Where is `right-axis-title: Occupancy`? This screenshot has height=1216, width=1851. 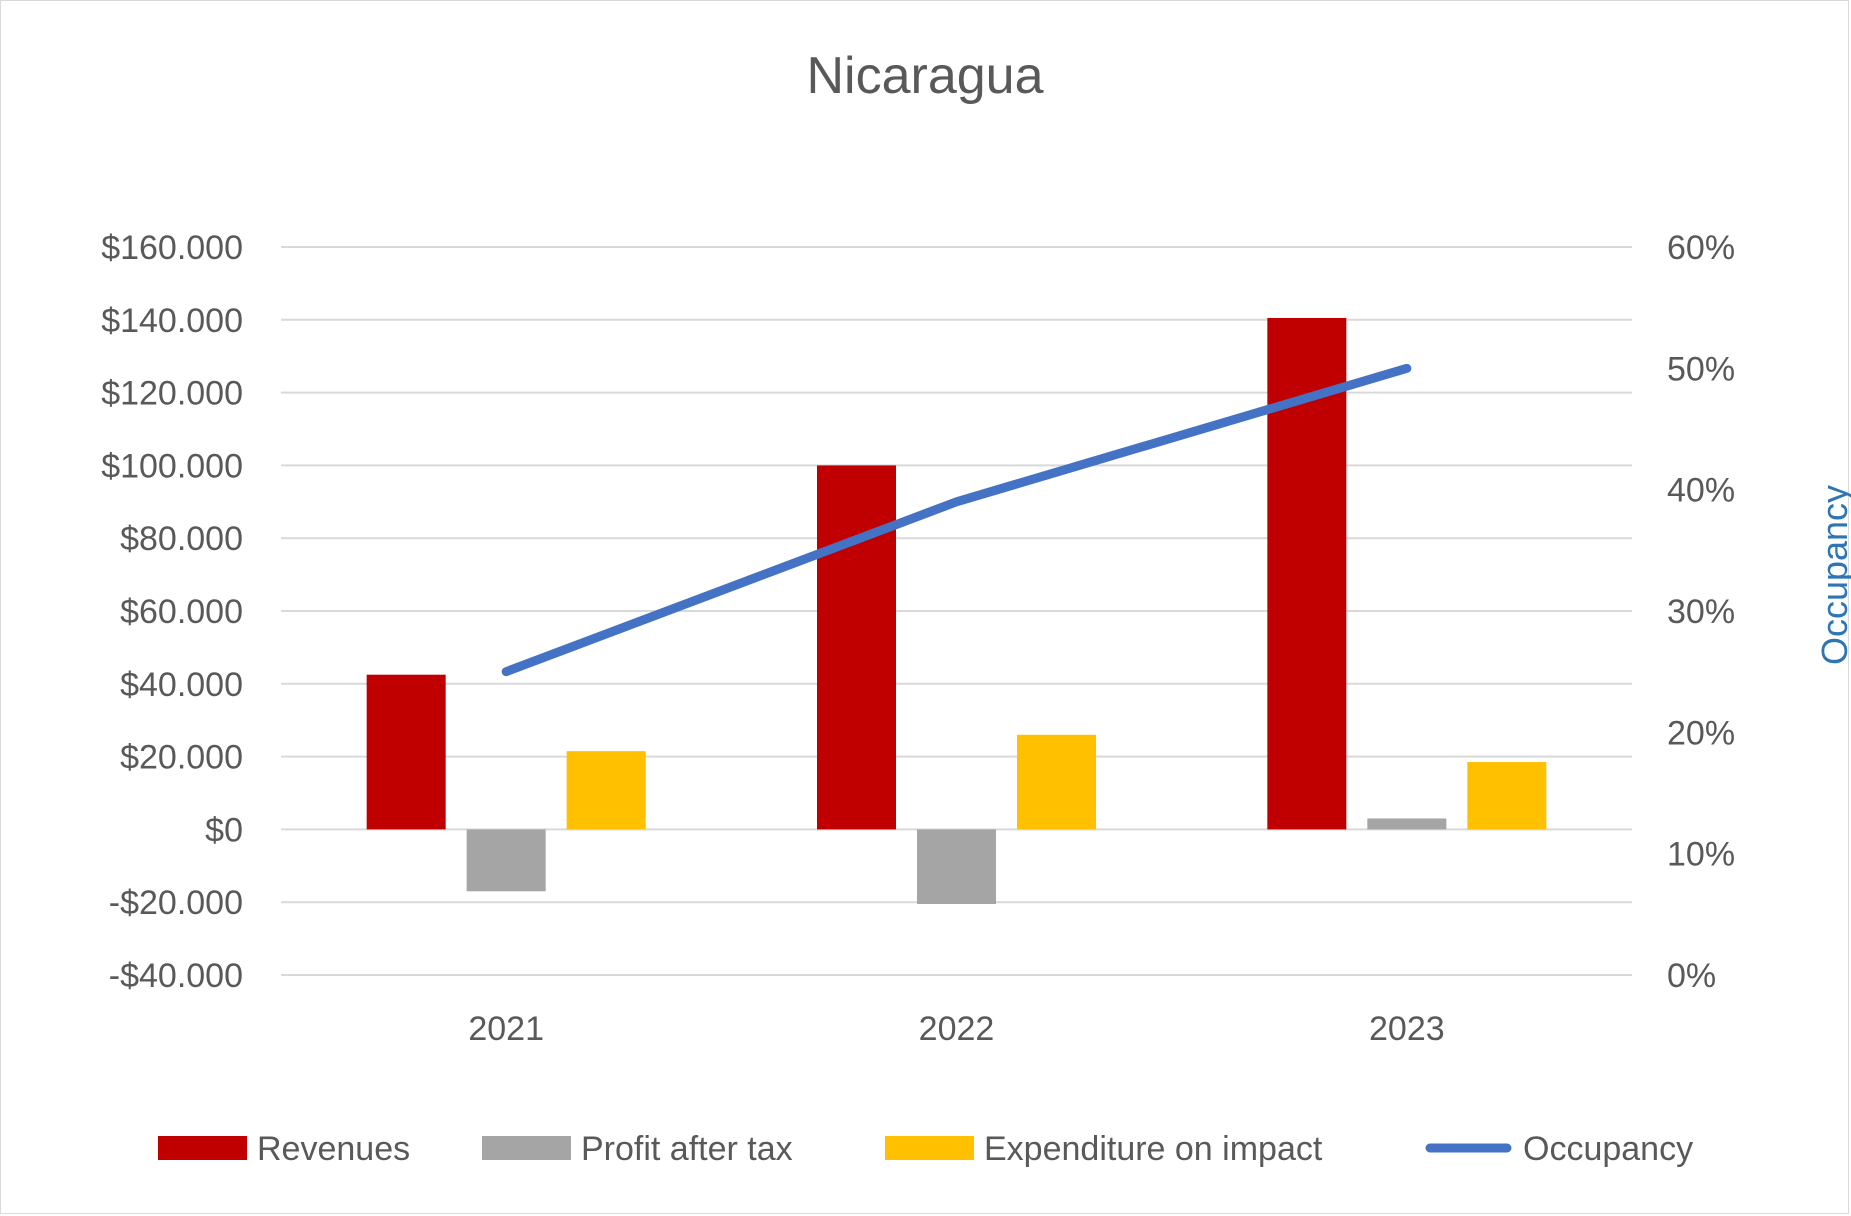
right-axis-title: Occupancy is located at coordinates (1832, 575).